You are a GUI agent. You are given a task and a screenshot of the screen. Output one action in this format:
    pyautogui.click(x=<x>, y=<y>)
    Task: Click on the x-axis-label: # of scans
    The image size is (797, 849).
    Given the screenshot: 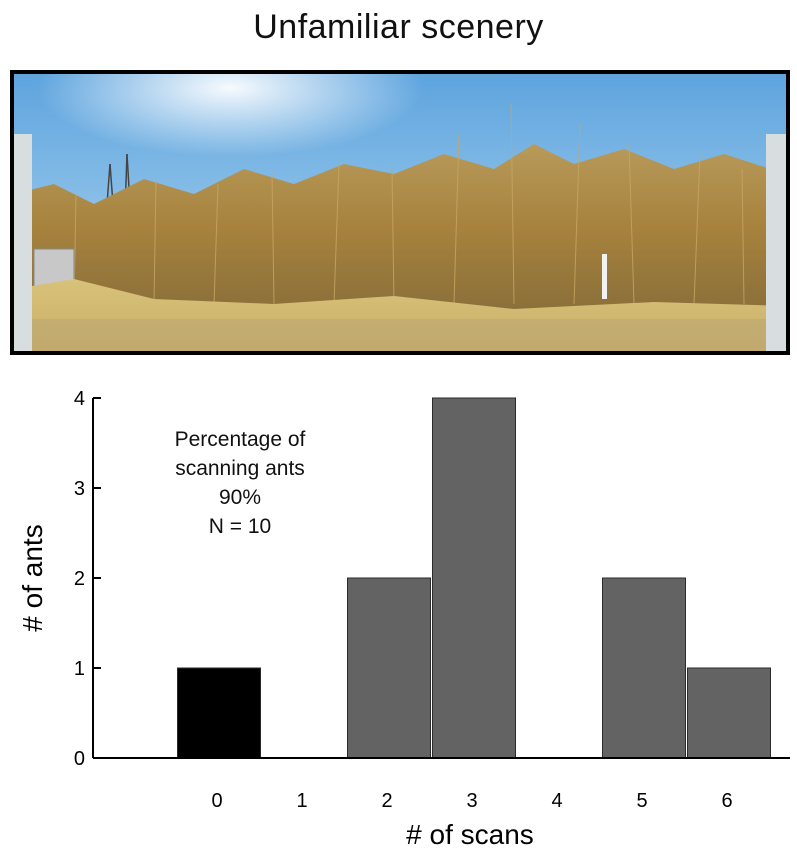 What is the action you would take?
    pyautogui.click(x=470, y=834)
    